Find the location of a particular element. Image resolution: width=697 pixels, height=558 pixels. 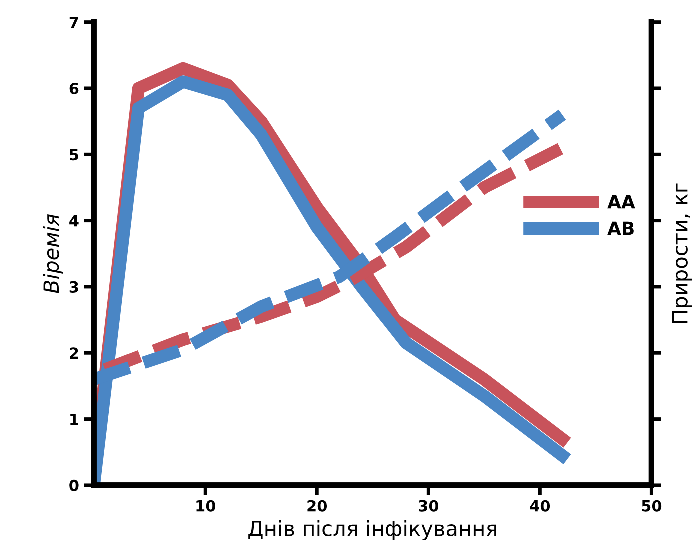

x-axis-title: Днів після інфікування is located at coordinates (372, 530).